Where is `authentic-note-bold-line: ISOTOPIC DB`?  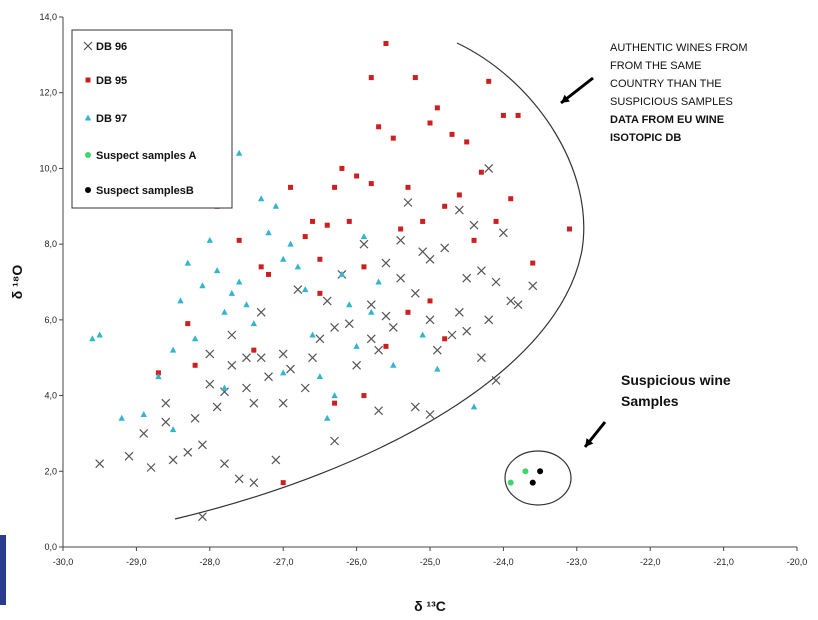
authentic-note-bold-line: ISOTOPIC DB is located at coordinates (645, 138).